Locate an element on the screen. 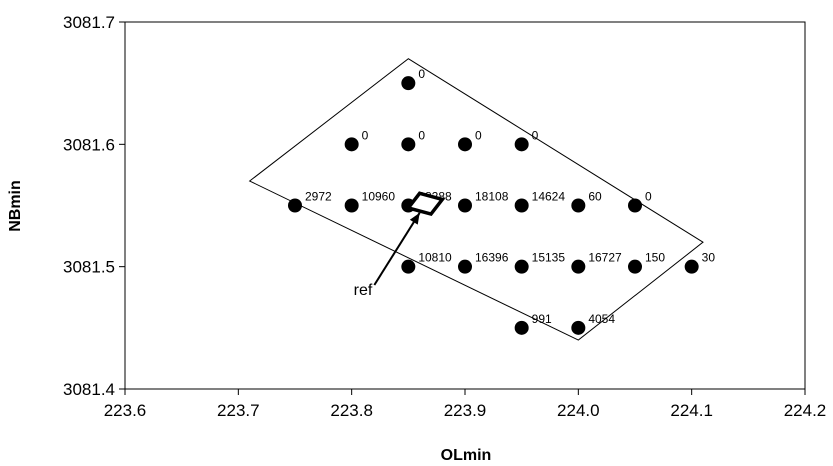 This screenshot has width=833, height=466. data-point-label: 60 is located at coordinates (595, 197).